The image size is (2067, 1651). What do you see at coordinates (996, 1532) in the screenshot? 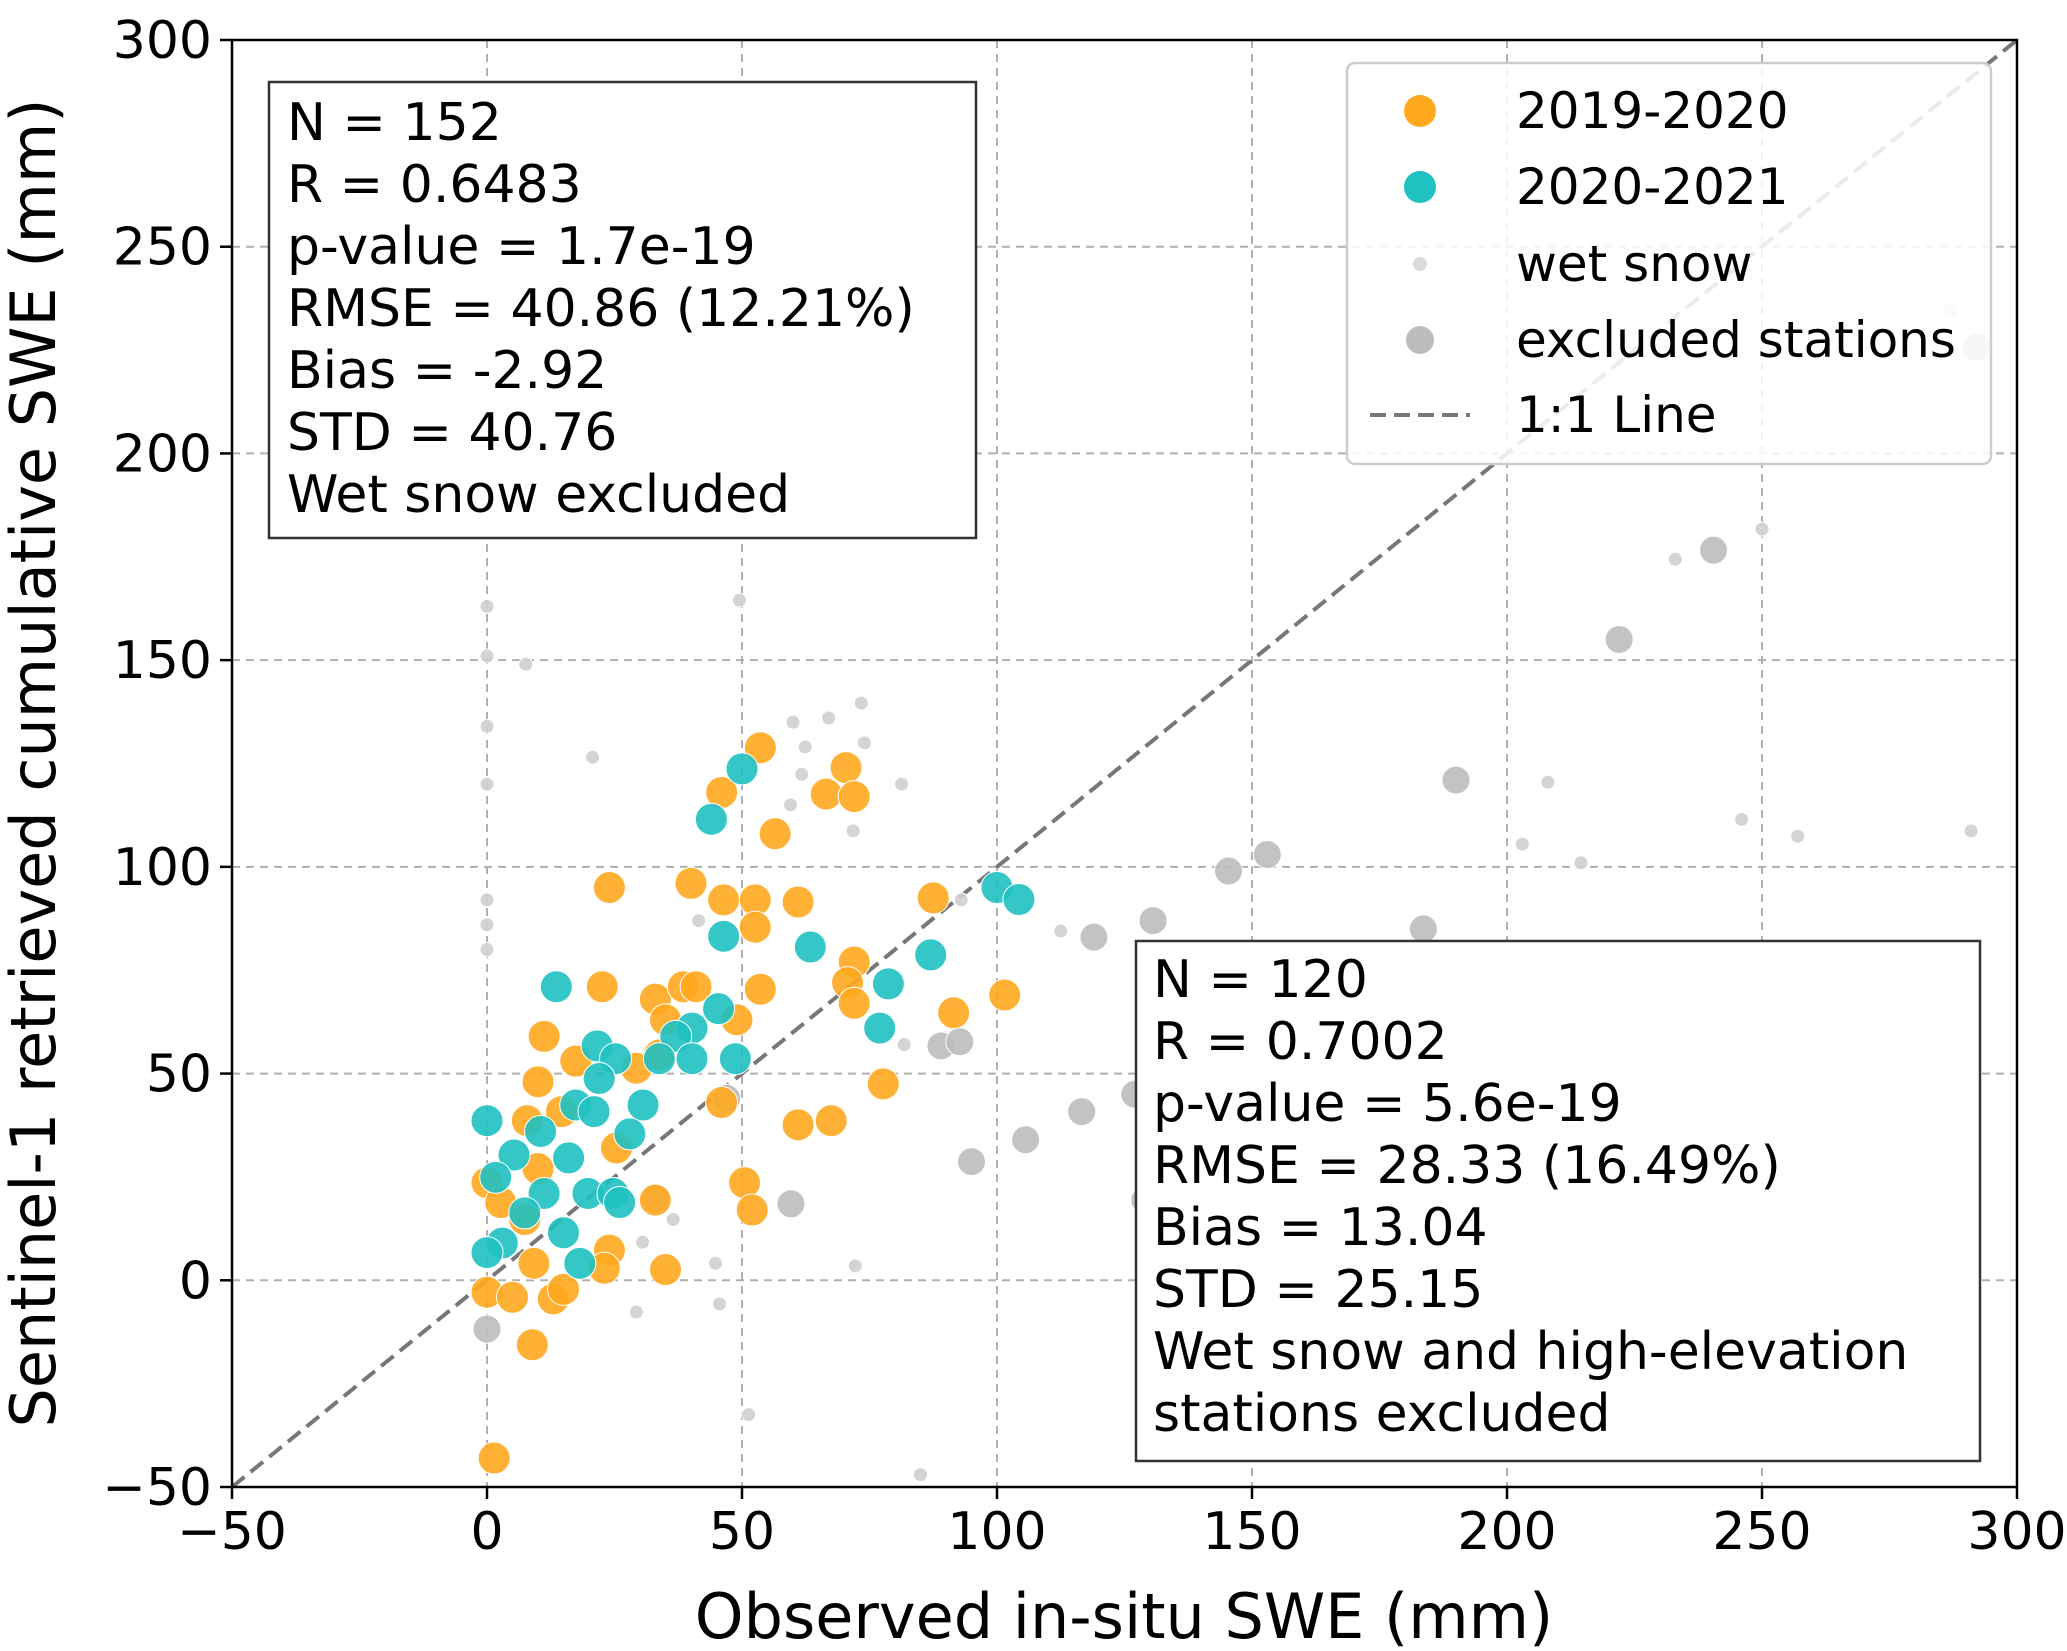
I see `x-tick-label: 100` at bounding box center [996, 1532].